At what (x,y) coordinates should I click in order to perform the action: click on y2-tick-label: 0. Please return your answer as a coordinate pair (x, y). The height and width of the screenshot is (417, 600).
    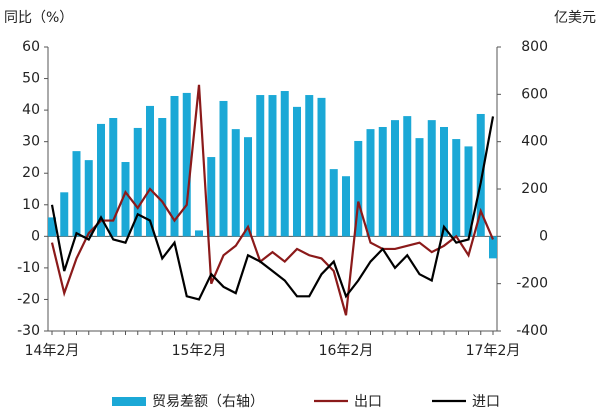
    Looking at the image, I should click on (543, 236).